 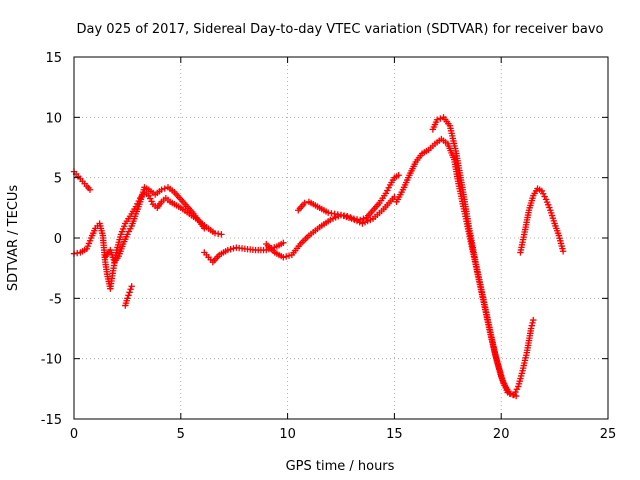 I want to click on x-tick-label: 25, so click(x=608, y=434).